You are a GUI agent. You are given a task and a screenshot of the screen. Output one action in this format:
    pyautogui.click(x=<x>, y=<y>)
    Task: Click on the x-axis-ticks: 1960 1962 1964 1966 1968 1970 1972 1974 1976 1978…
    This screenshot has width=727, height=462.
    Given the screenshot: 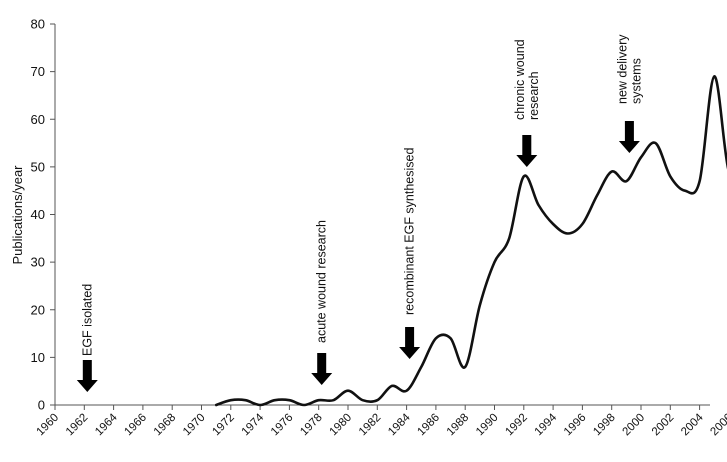 What is the action you would take?
    pyautogui.click(x=381, y=421)
    